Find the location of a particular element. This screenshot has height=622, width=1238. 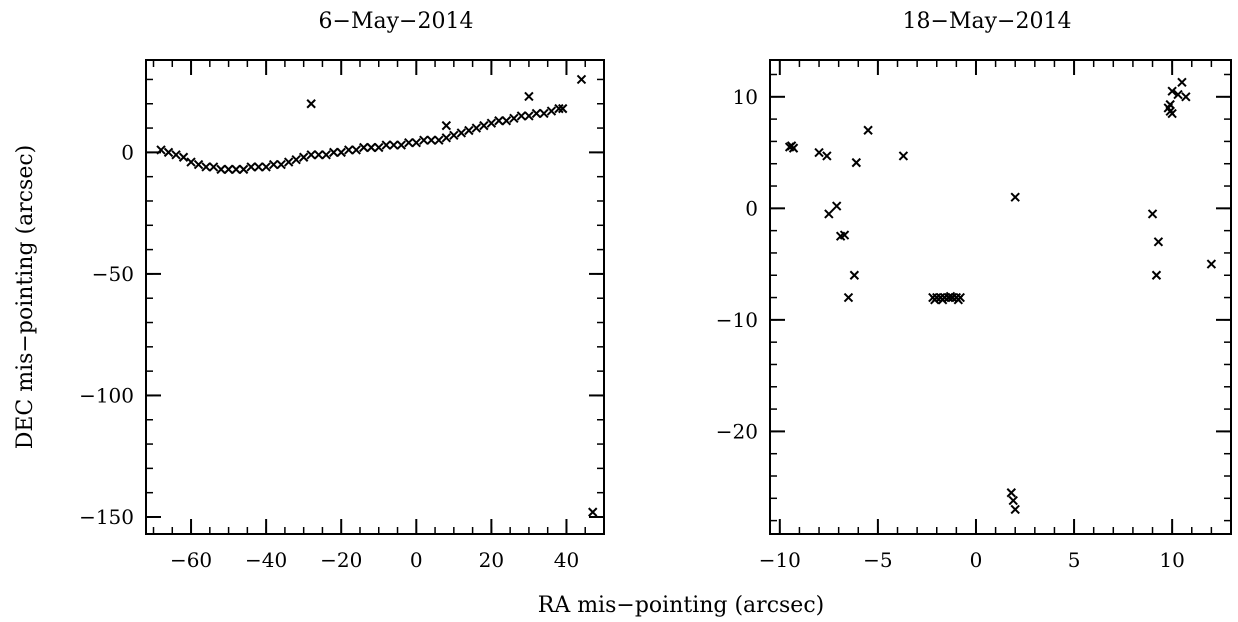

x-tick-label: 20 is located at coordinates (491, 560).